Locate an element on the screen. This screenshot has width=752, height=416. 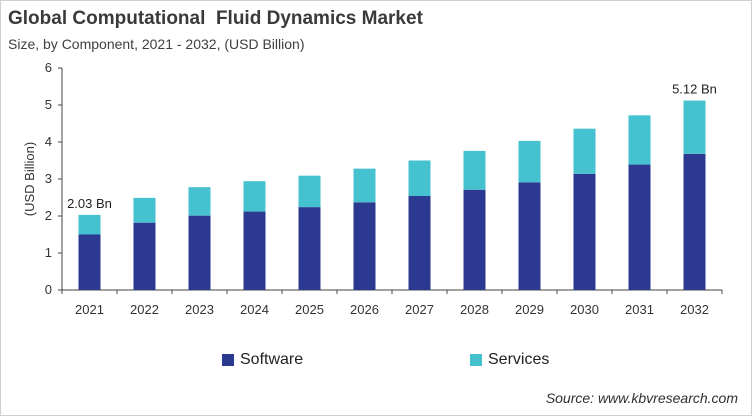
bar-software-2024 is located at coordinates (254, 250).